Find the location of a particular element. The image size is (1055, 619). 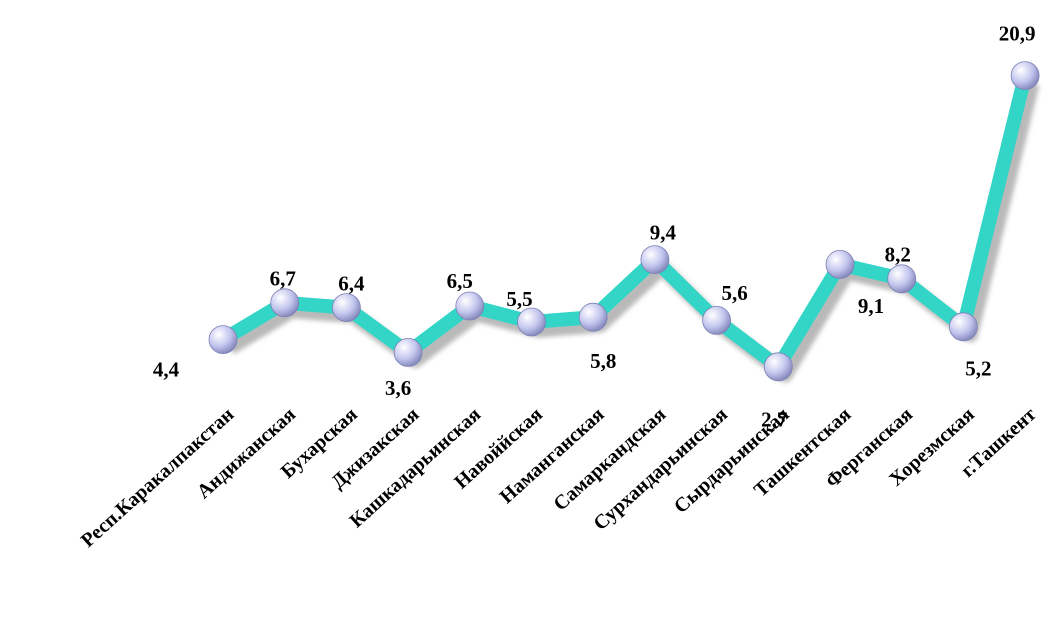

data-label-9: 5,6 is located at coordinates (734, 293).